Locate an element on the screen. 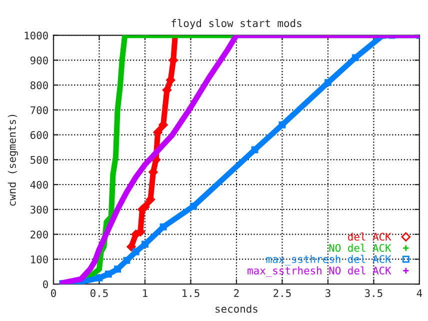  legend-label: del ACK is located at coordinates (370, 236).